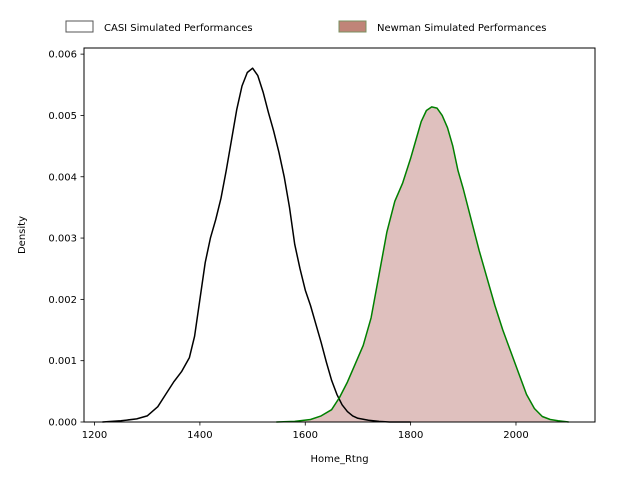 This screenshot has width=640, height=480. Describe the element at coordinates (22, 235) in the screenshot. I see `y-axis-title: Density` at that location.